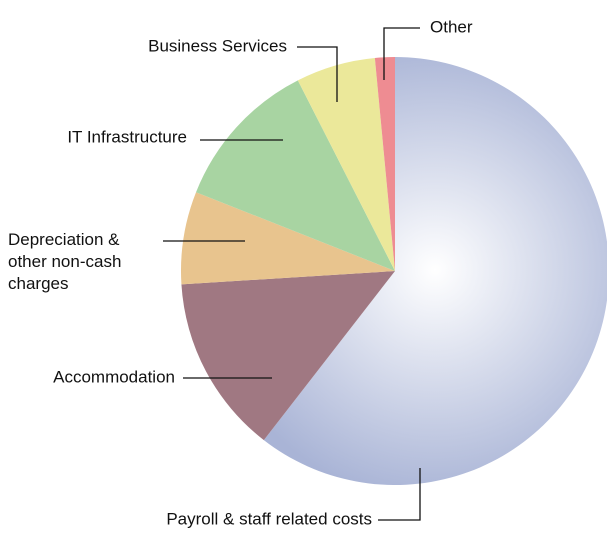 The width and height of the screenshot is (607, 534). What do you see at coordinates (451, 26) in the screenshot?
I see `slice-label: Other` at bounding box center [451, 26].